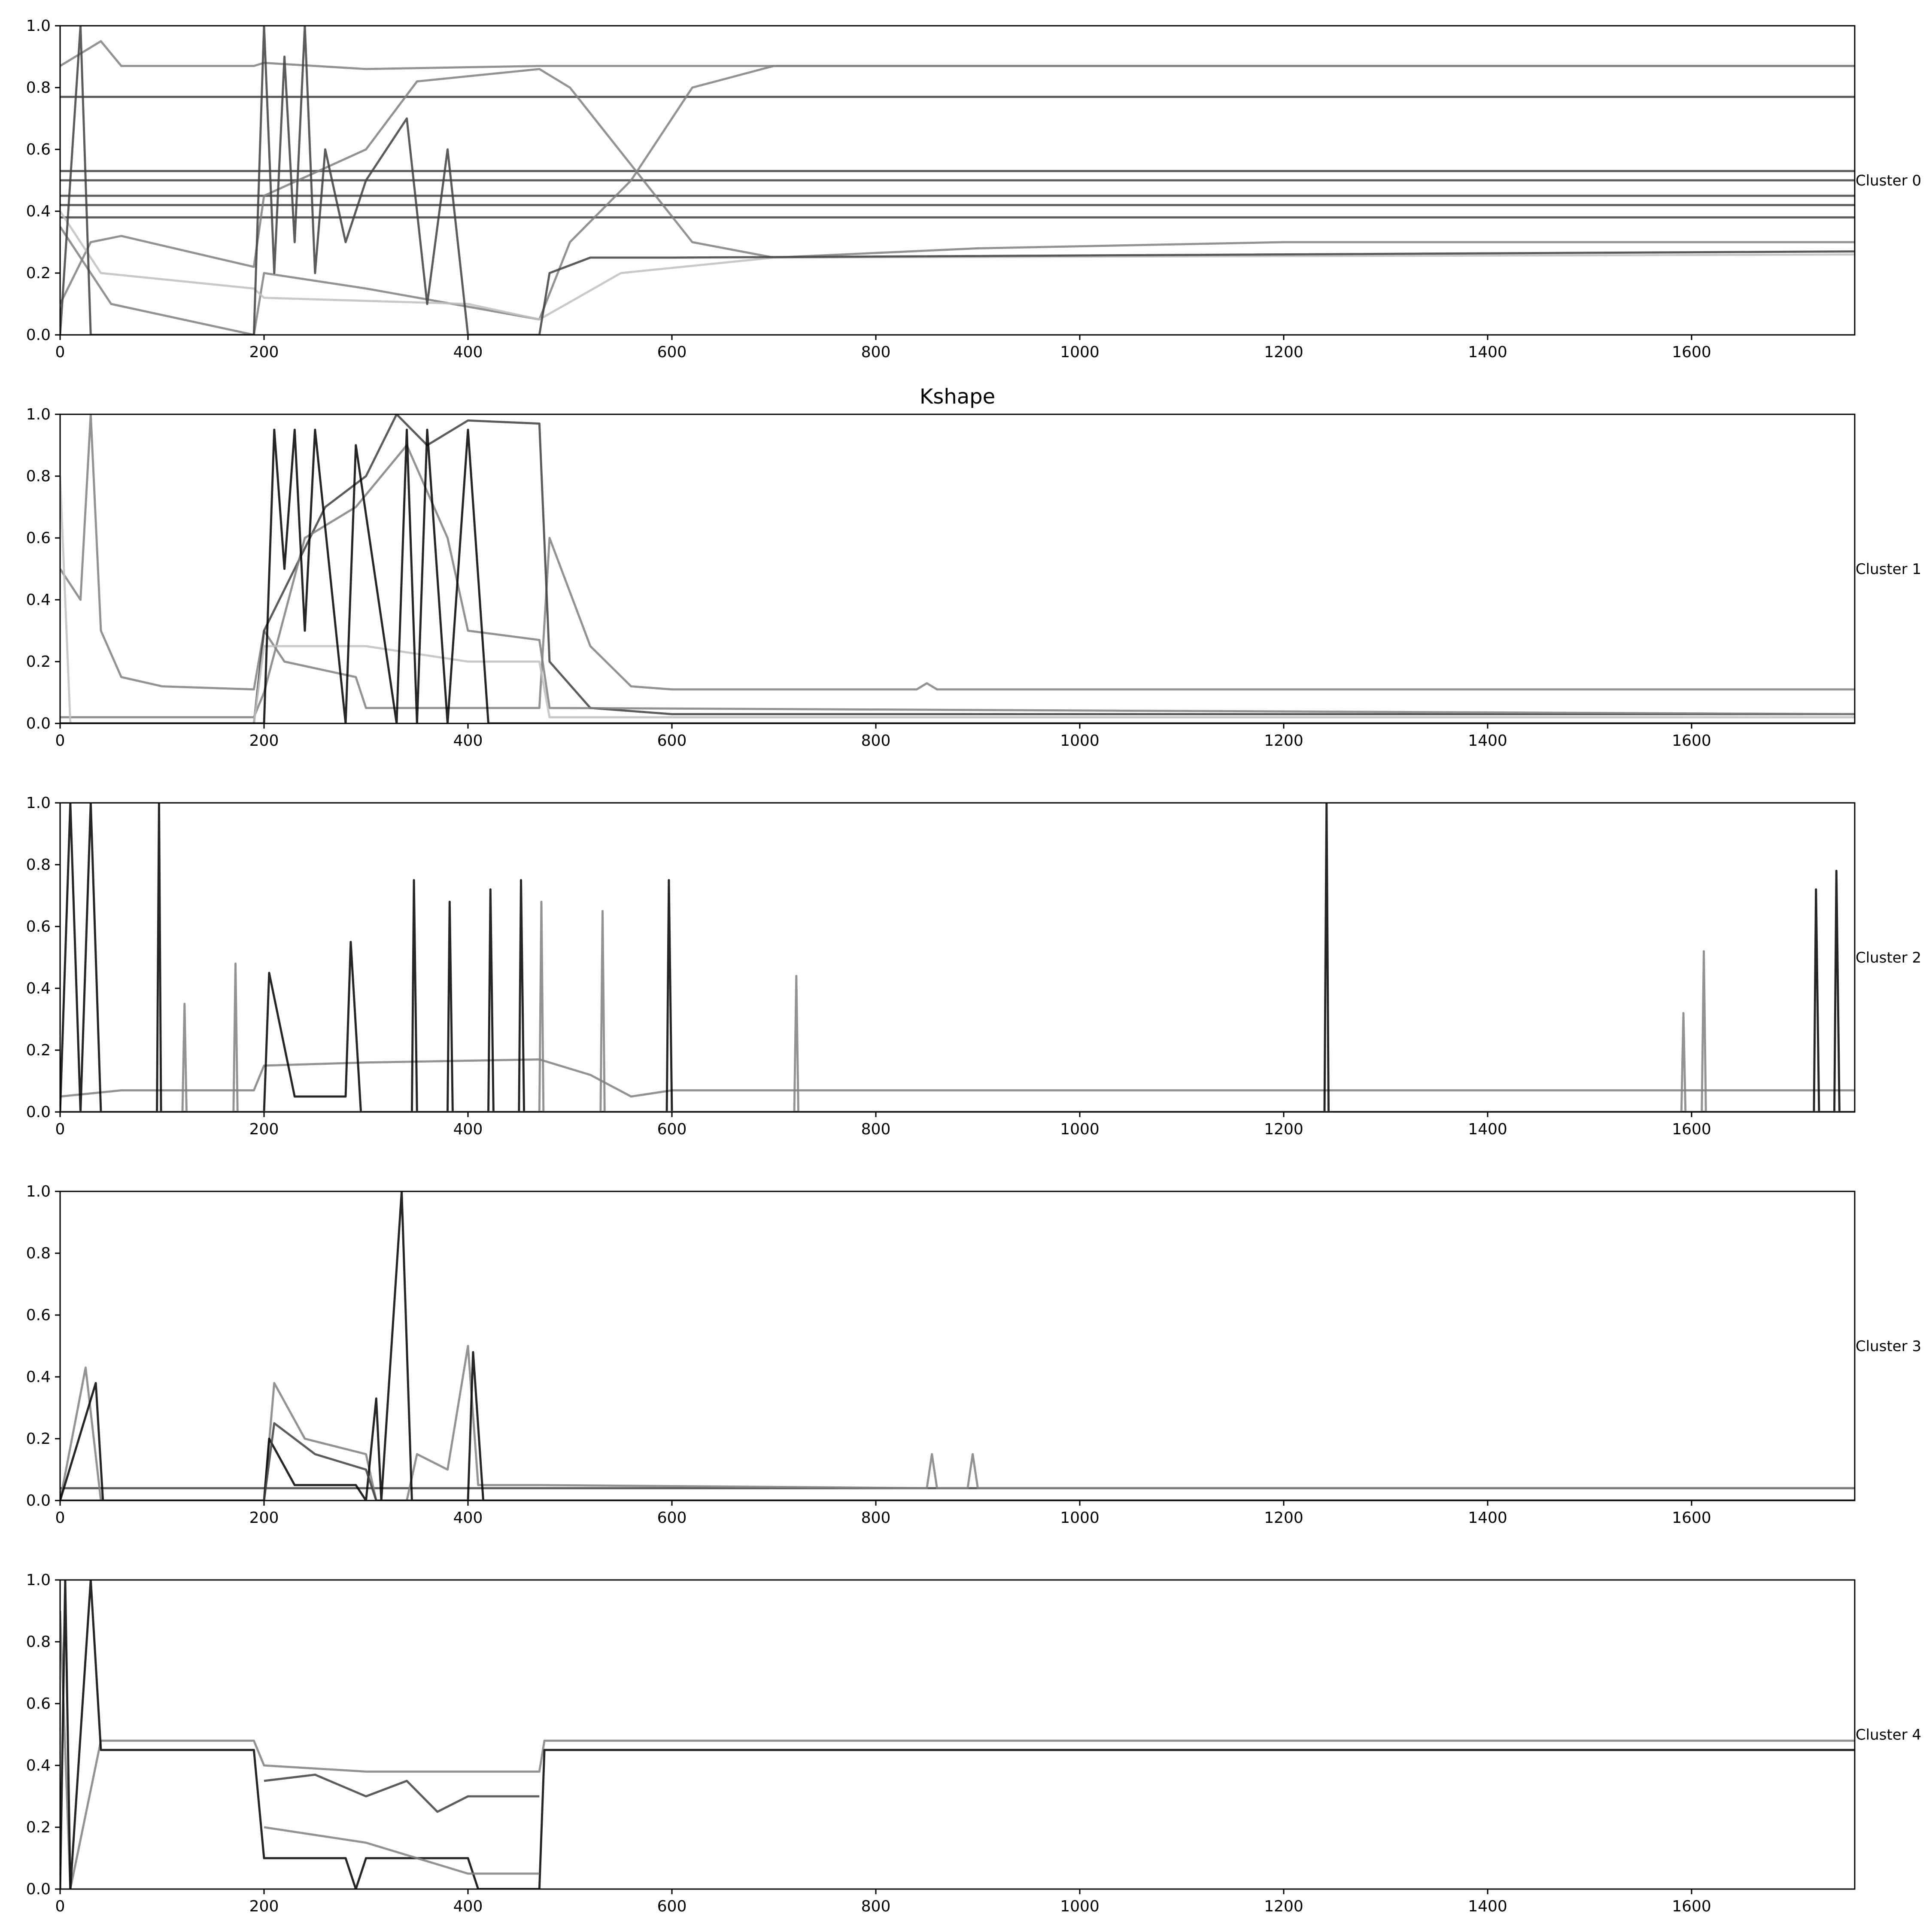 This screenshot has width=1932, height=1932. I want to click on cluster-label: Cluster 2, so click(1888, 958).